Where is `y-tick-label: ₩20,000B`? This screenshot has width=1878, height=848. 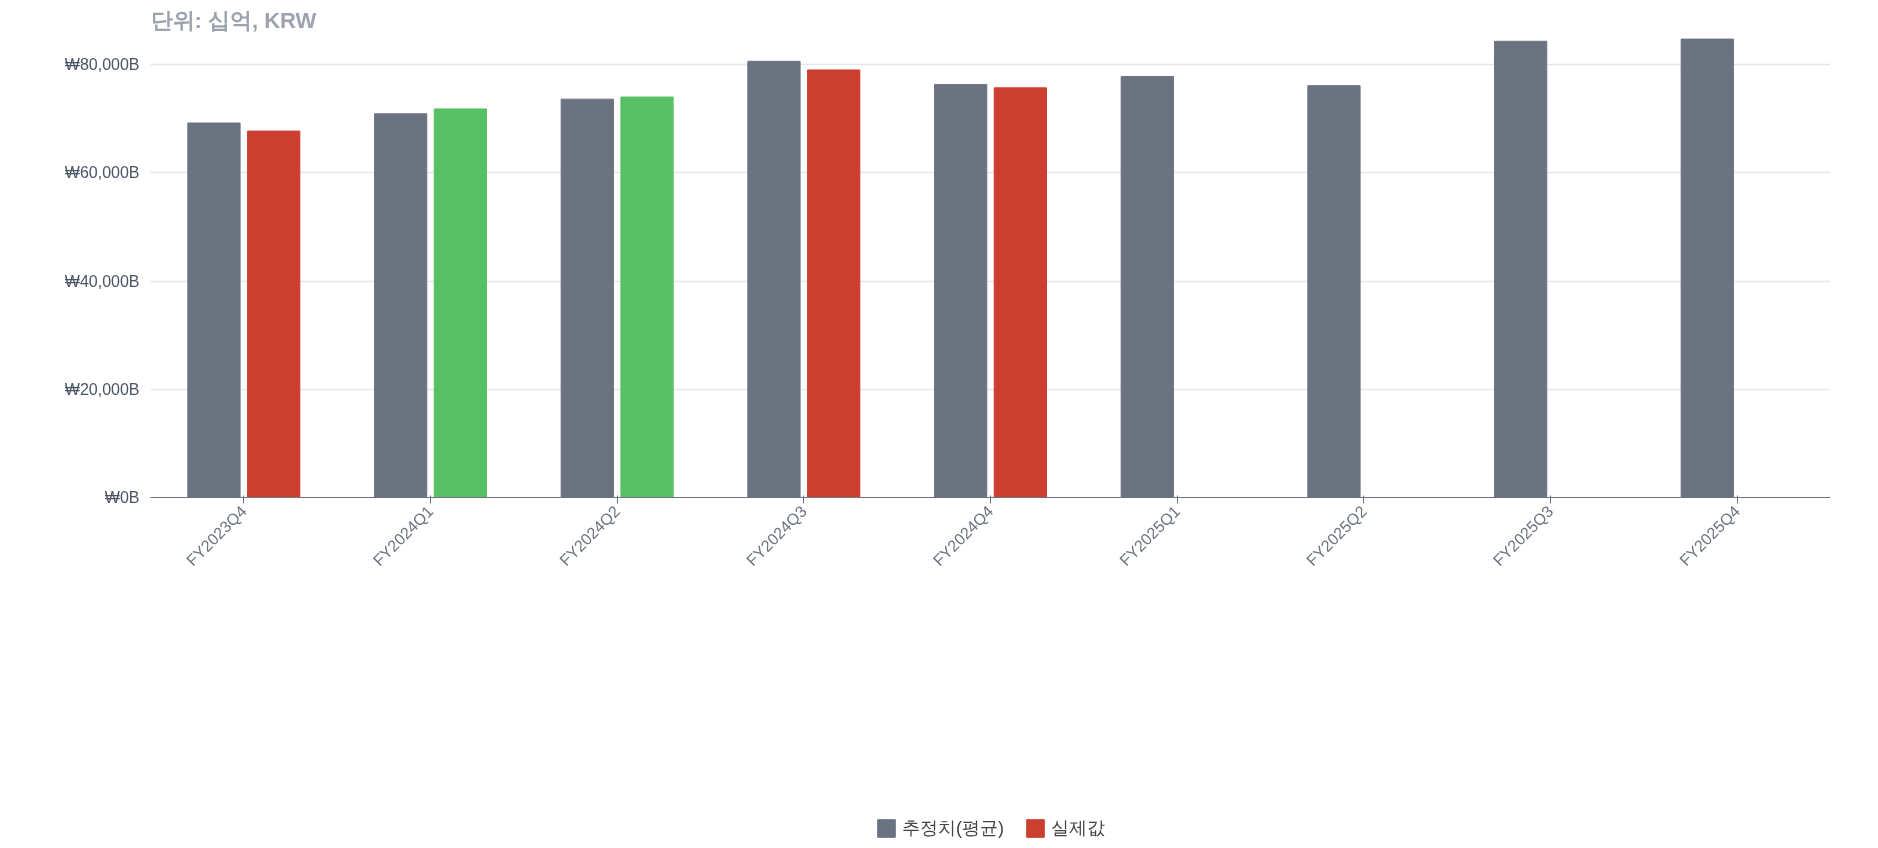
y-tick-label: ₩20,000B is located at coordinates (102, 389).